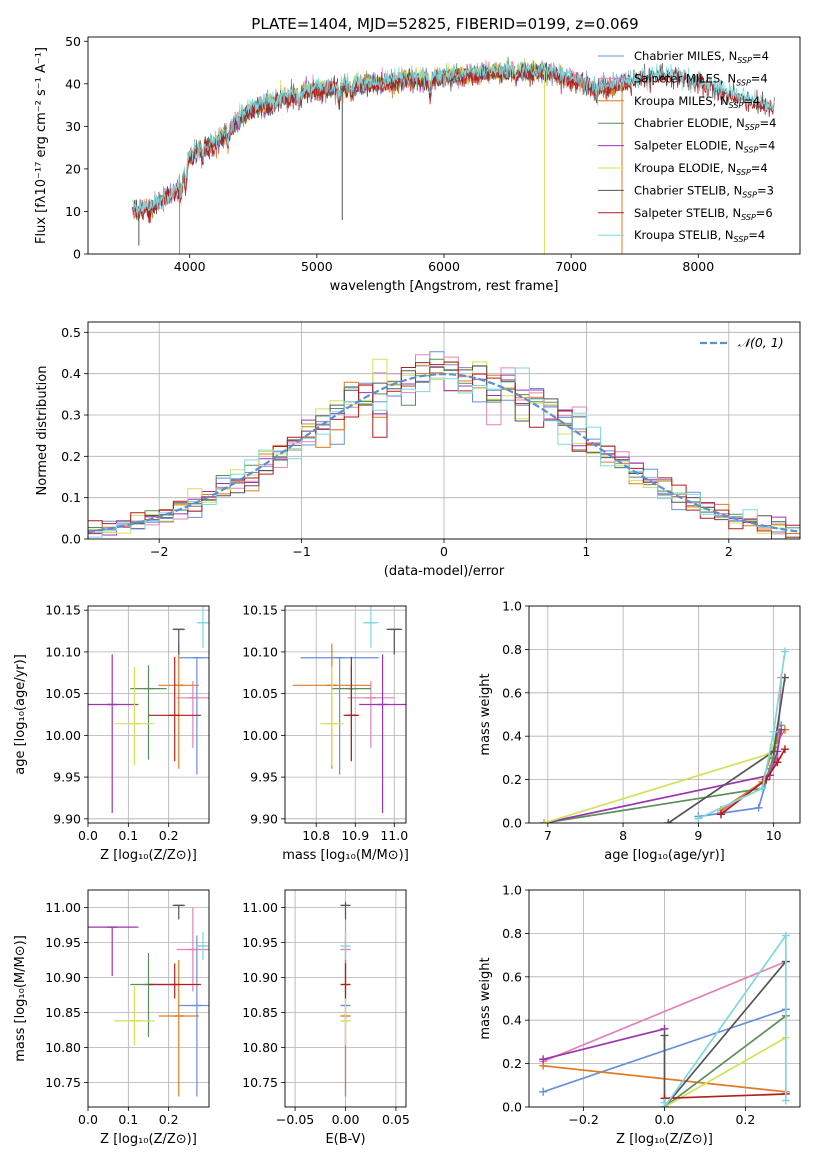 This screenshot has width=819, height=1170. Describe the element at coordinates (687, 213) in the screenshot. I see `legend-label-main: Salpeter STELIB, N` at that location.